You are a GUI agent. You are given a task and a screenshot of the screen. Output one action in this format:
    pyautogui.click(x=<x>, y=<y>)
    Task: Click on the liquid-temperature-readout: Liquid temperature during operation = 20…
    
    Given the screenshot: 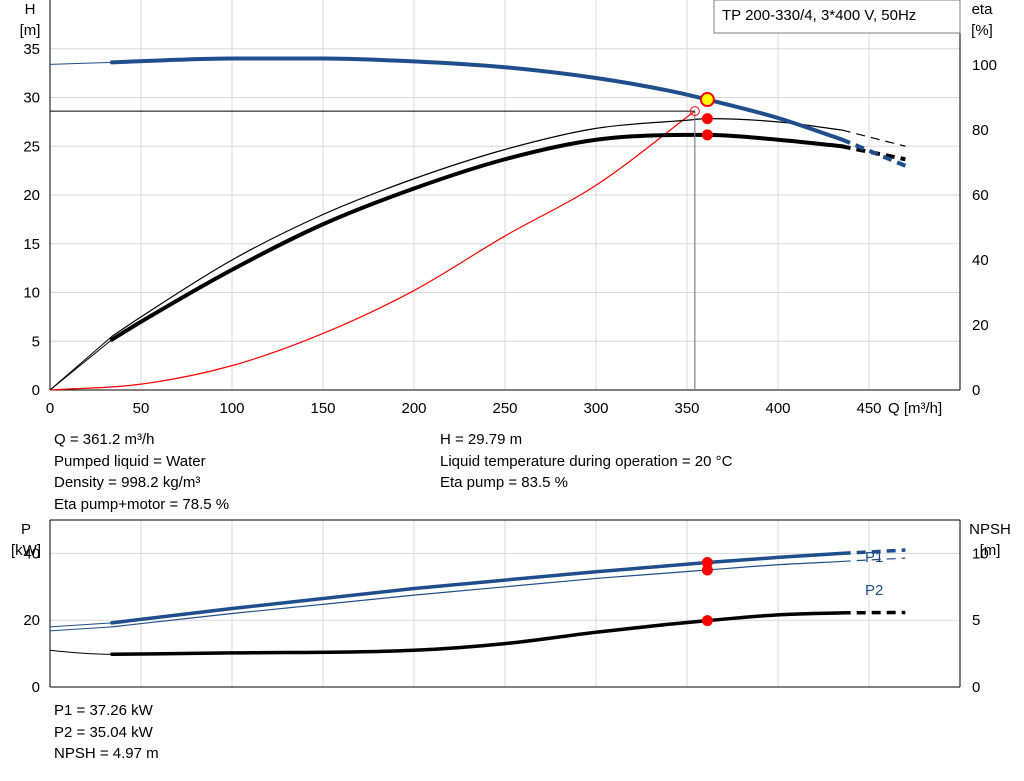 What is the action you would take?
    pyautogui.click(x=586, y=461)
    